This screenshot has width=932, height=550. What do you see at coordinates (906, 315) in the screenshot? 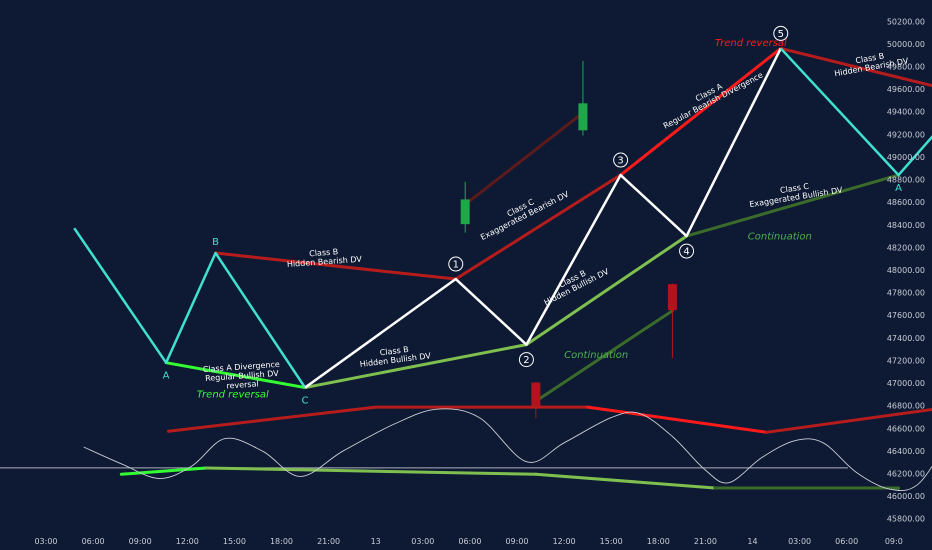
I see `y-tick-label-9: 47600.00` at bounding box center [906, 315].